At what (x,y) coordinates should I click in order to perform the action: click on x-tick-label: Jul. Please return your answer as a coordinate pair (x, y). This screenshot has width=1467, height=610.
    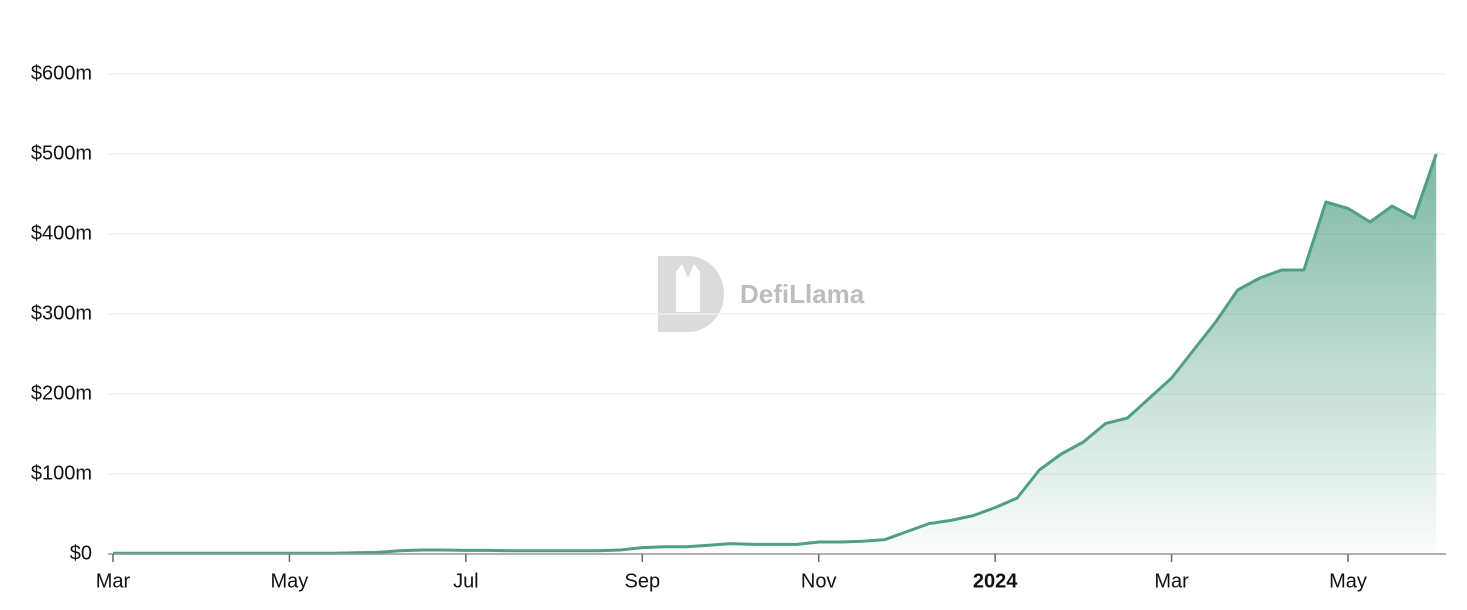
    Looking at the image, I should click on (466, 581).